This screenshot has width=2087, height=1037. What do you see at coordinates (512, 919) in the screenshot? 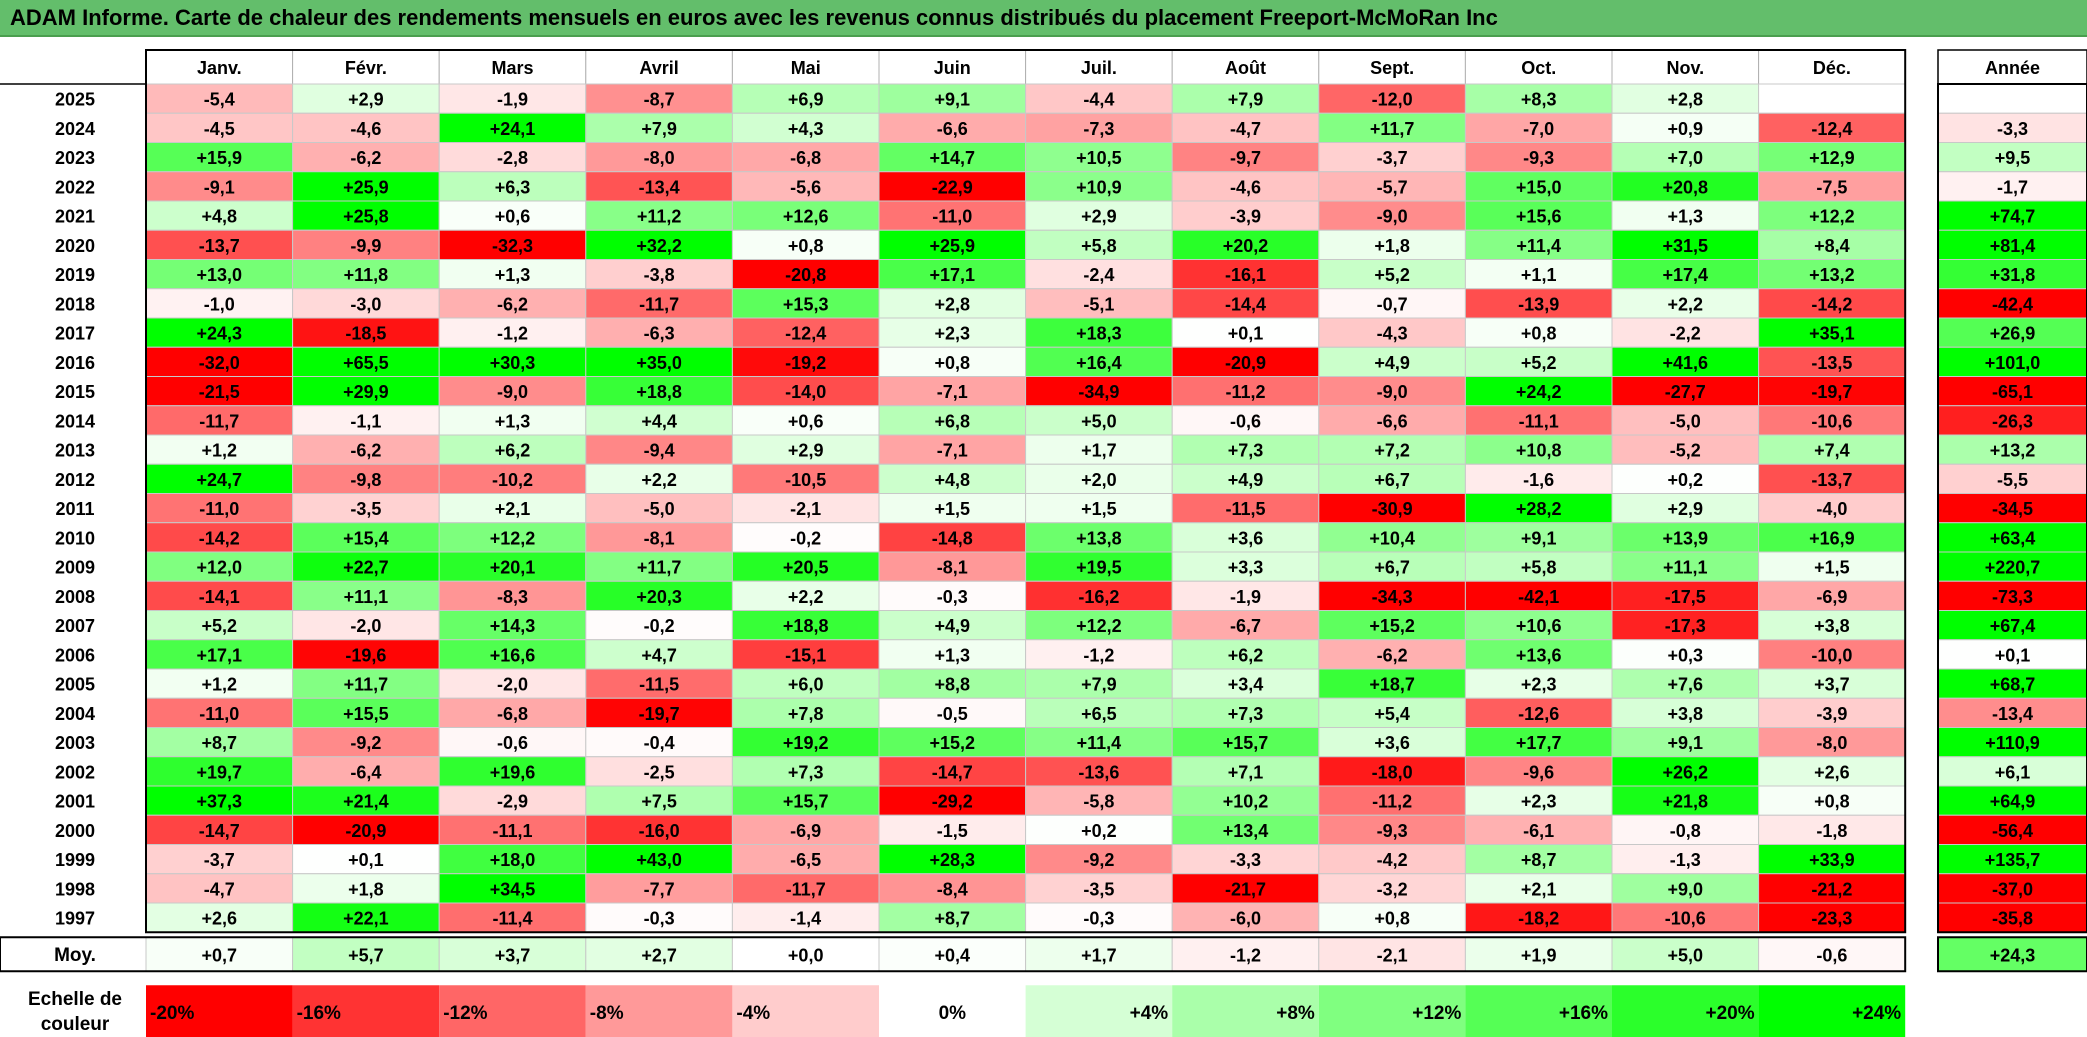
I see `heatmap-cell-value: -11,4` at bounding box center [512, 919].